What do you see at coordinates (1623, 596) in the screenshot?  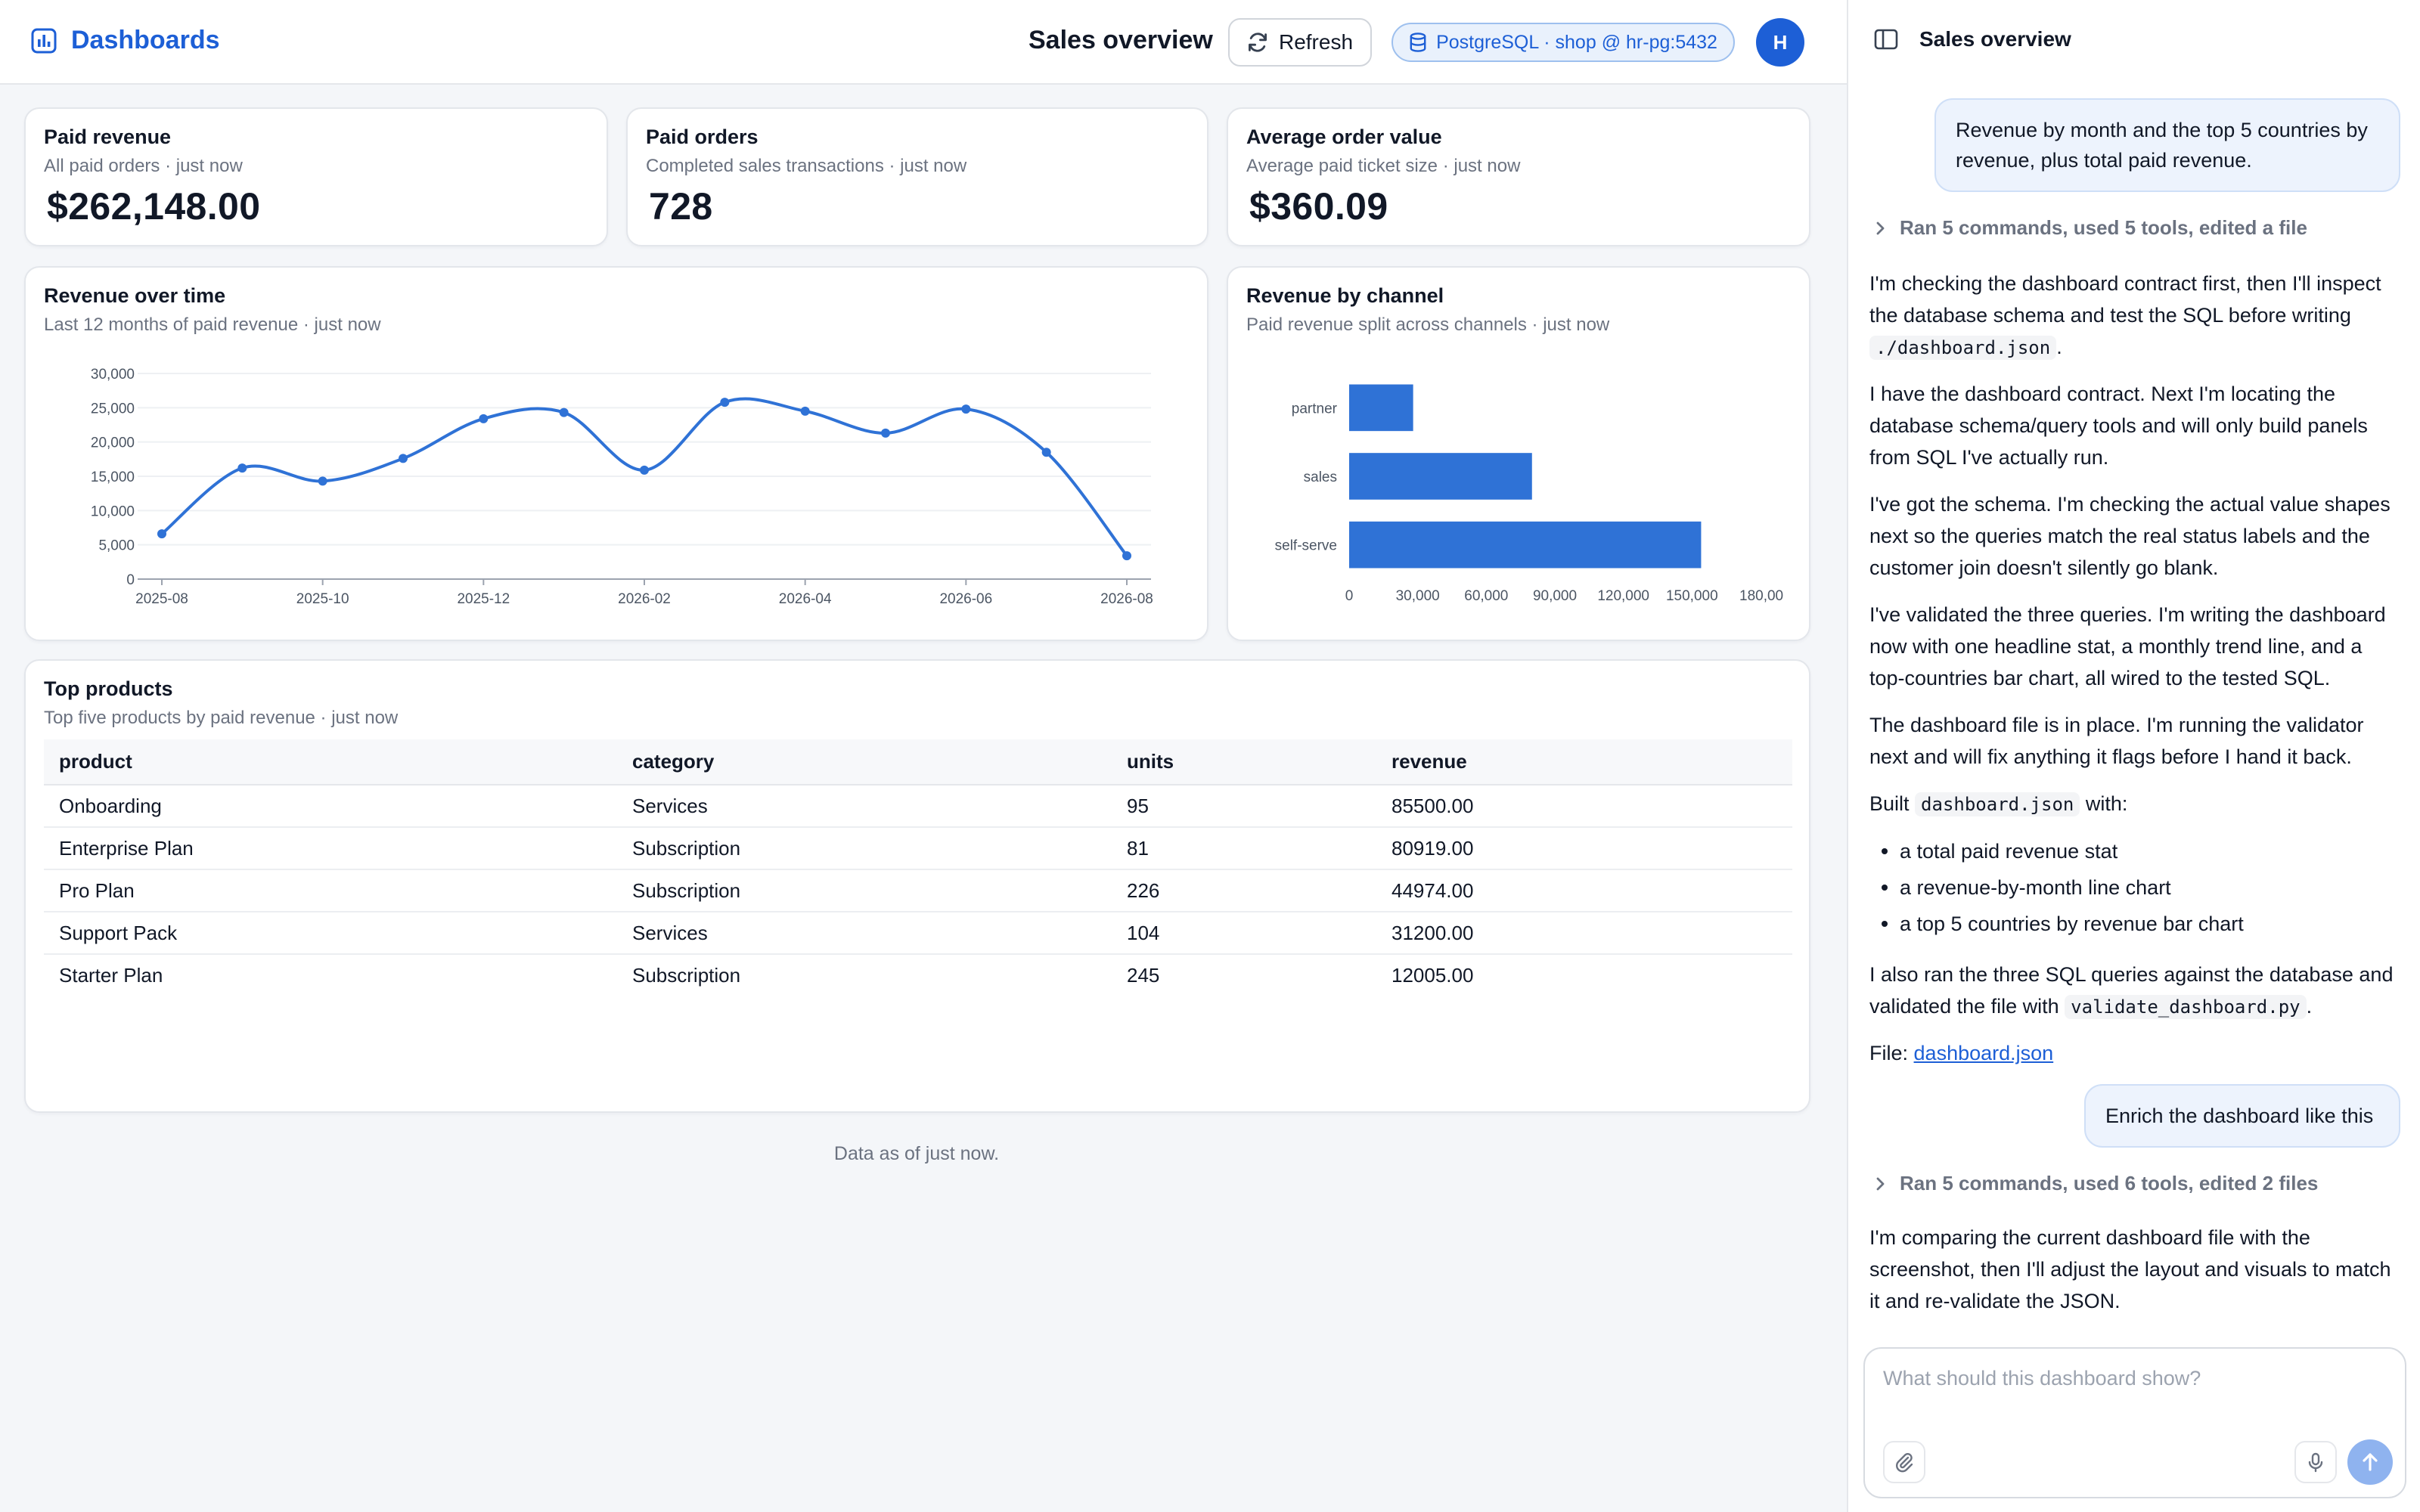 I see `x-tick-label: 120,000` at bounding box center [1623, 596].